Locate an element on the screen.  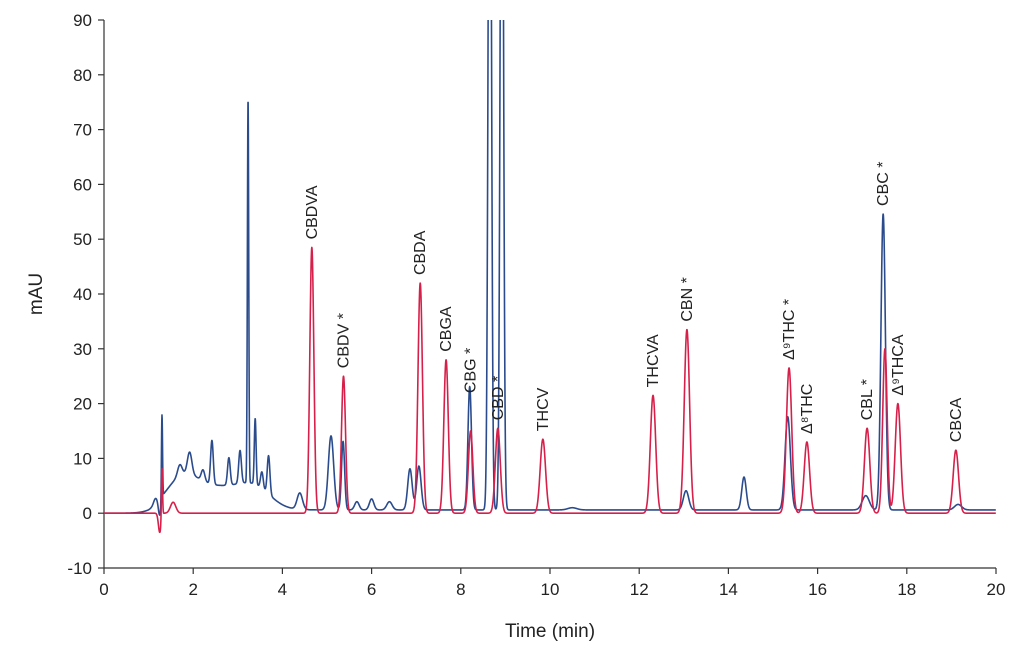
y-axis-label: mAU is located at coordinates (36, 294).